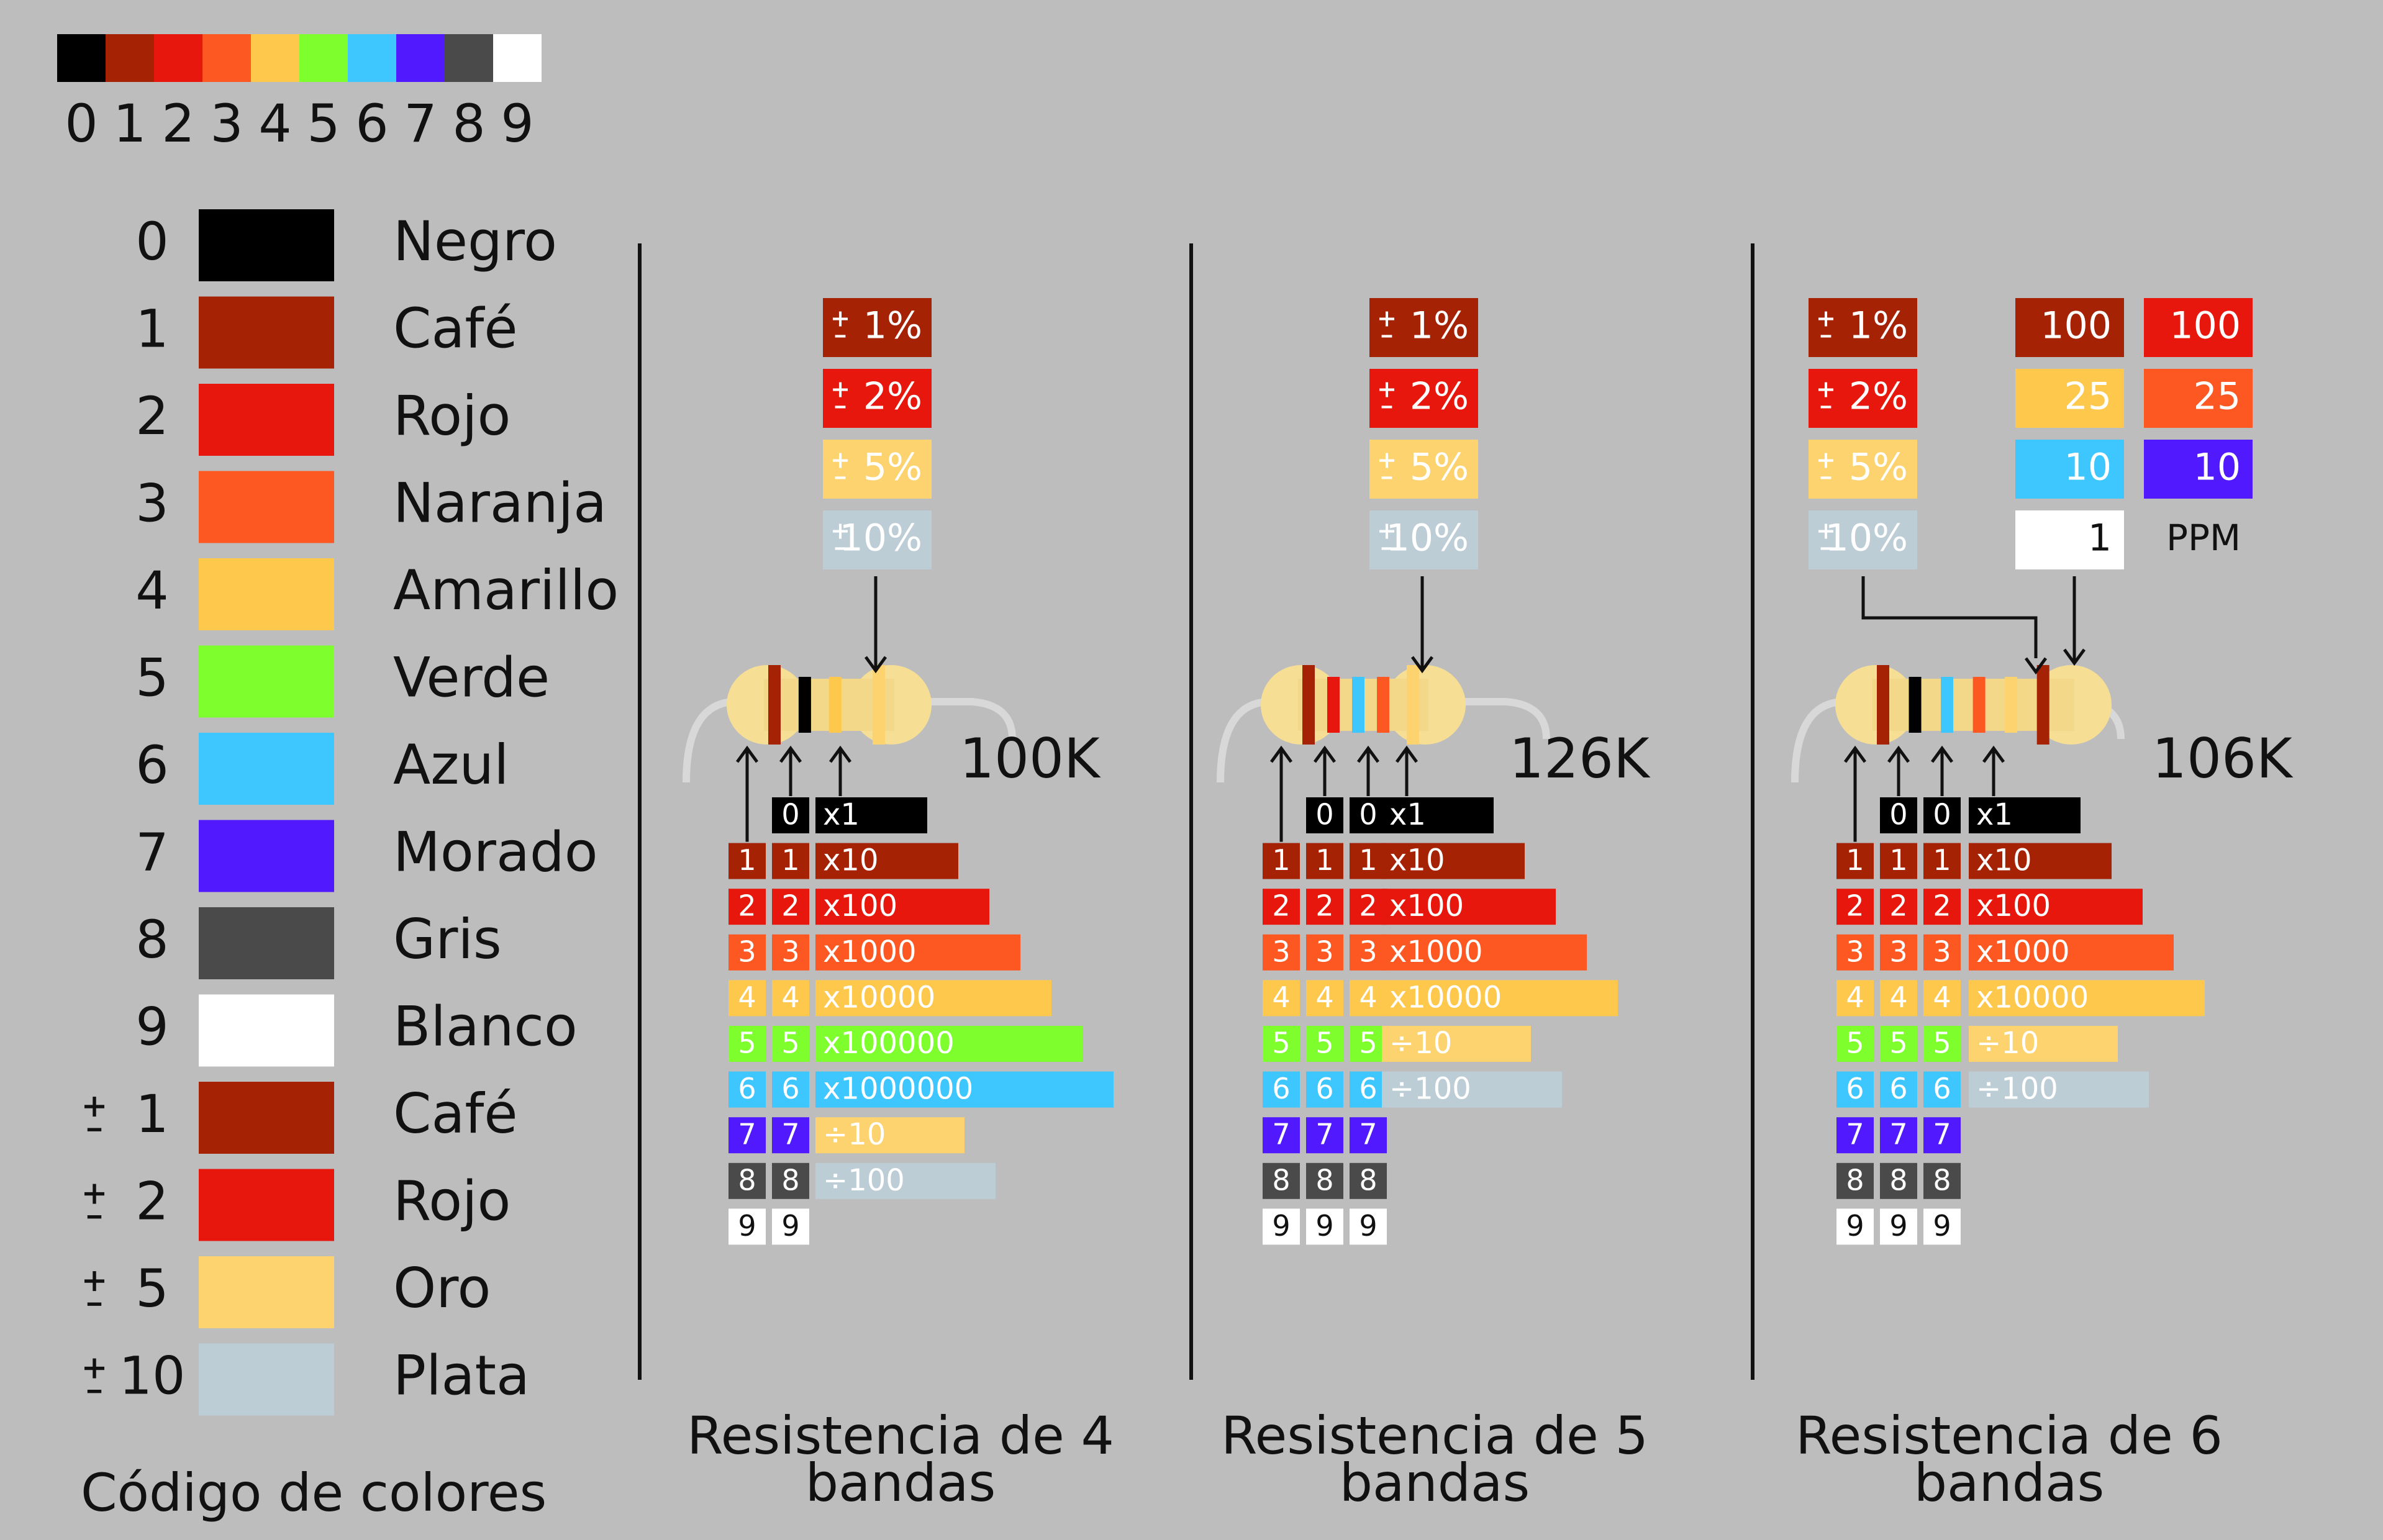 The height and width of the screenshot is (1540, 2383). I want to click on digit-label: 8, so click(1281, 1180).